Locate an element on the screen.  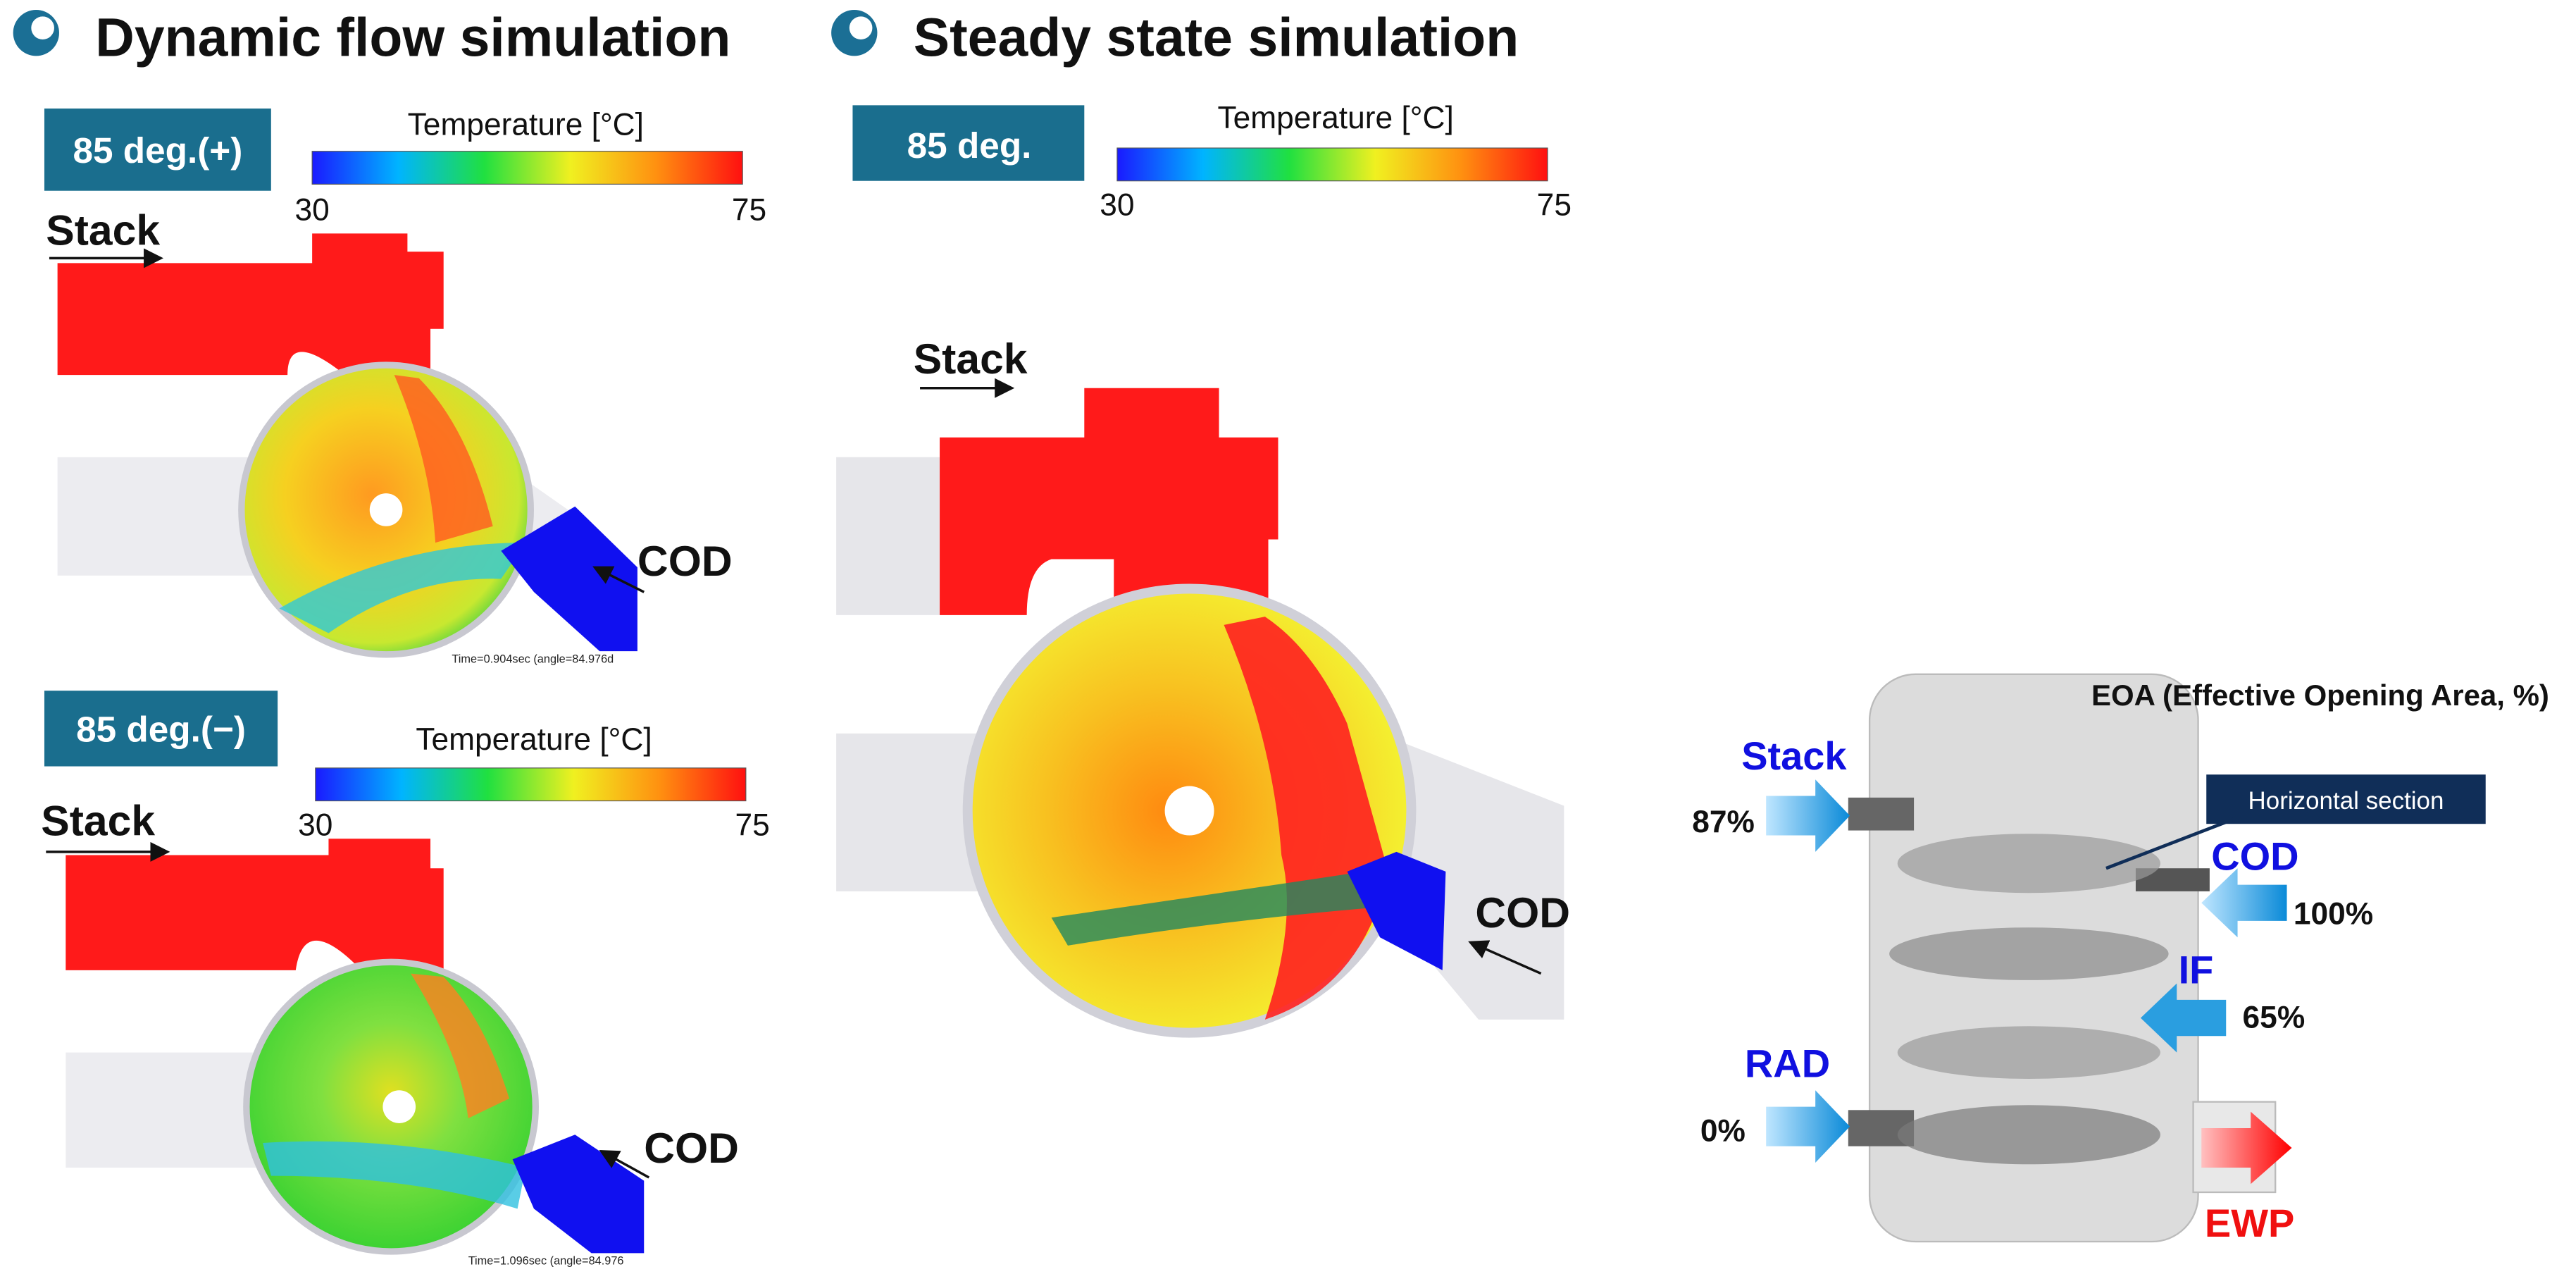
label: Horizontal section is located at coordinates (2346, 801).